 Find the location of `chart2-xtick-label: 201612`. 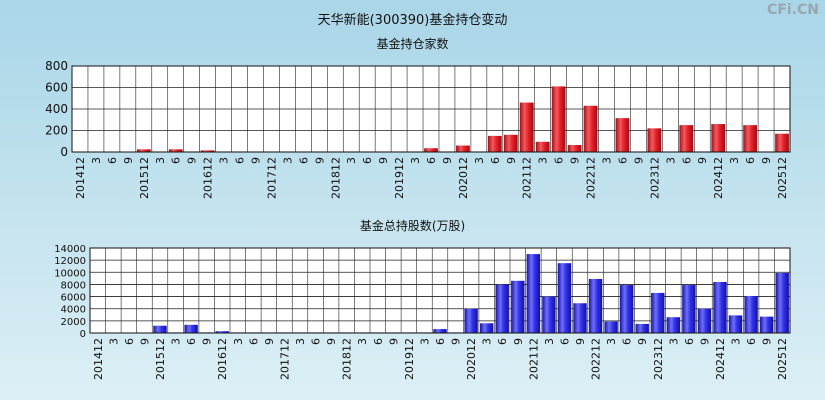

chart2-xtick-label: 201612 is located at coordinates (222, 359).